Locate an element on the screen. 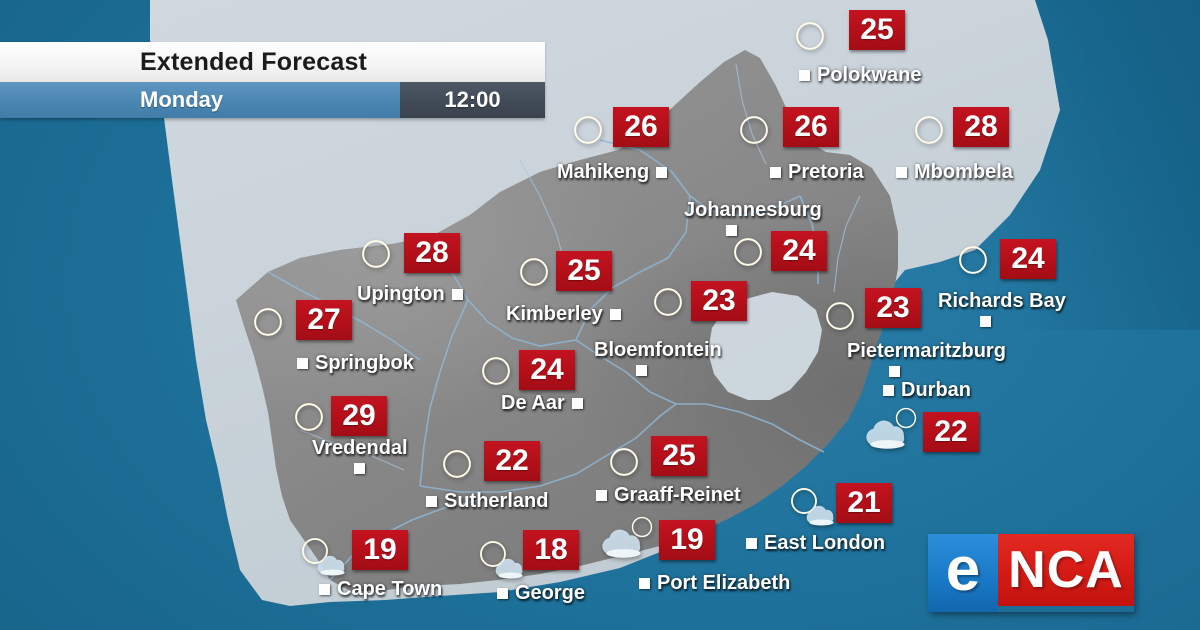 Image resolution: width=1200 pixels, height=630 pixels. city-name: Springbok is located at coordinates (364, 363).